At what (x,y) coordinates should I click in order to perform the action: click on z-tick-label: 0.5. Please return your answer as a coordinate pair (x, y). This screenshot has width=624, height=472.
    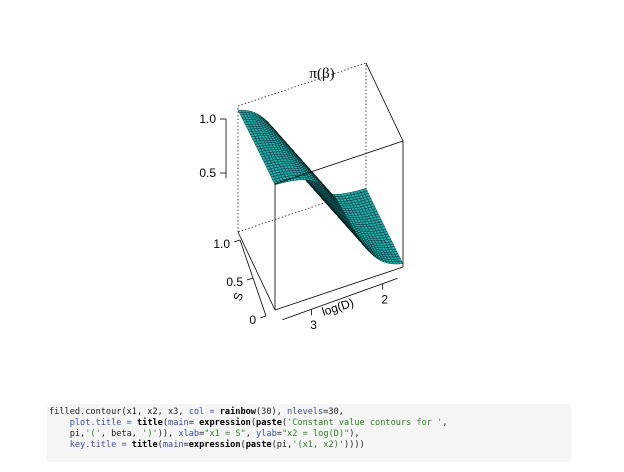
    Looking at the image, I should click on (207, 173).